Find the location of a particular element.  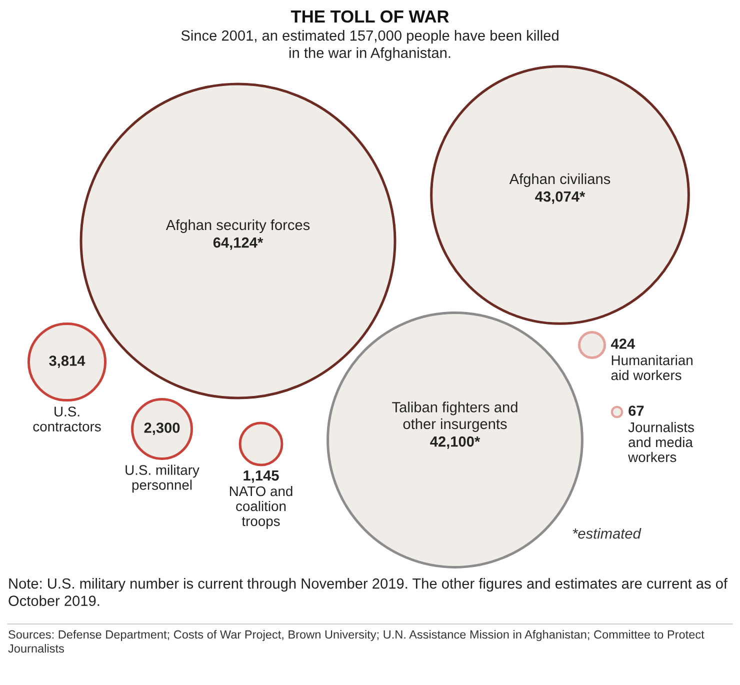

text: THE TOLL OF WAR is located at coordinates (369, 16).